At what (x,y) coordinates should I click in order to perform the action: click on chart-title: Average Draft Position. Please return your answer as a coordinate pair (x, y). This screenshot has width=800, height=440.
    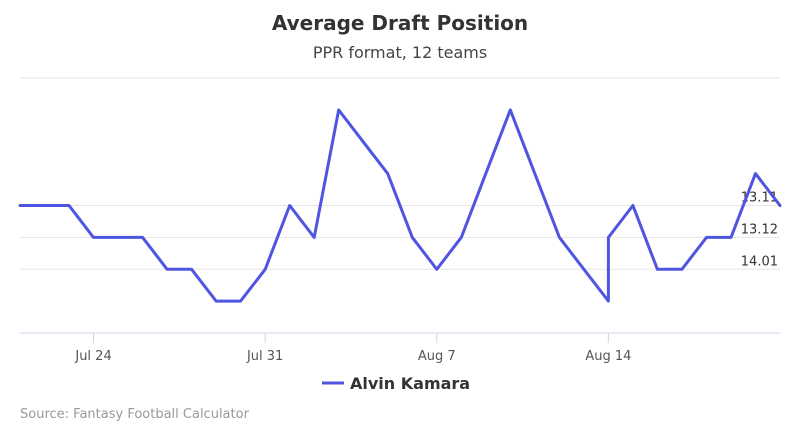
    Looking at the image, I should click on (400, 23).